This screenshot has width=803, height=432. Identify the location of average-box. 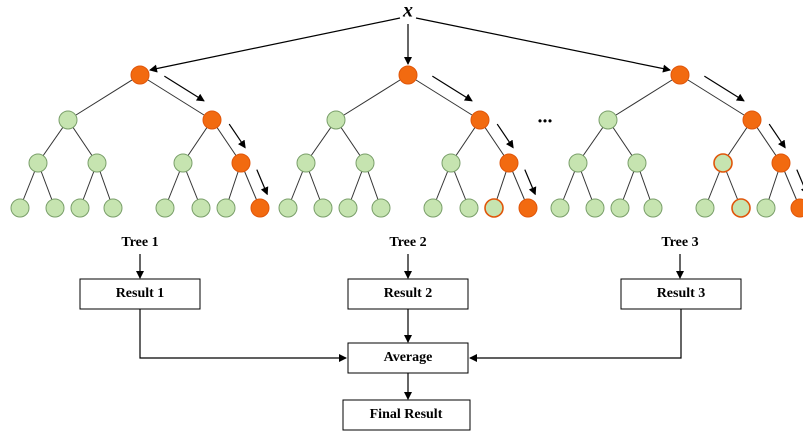
(408, 358).